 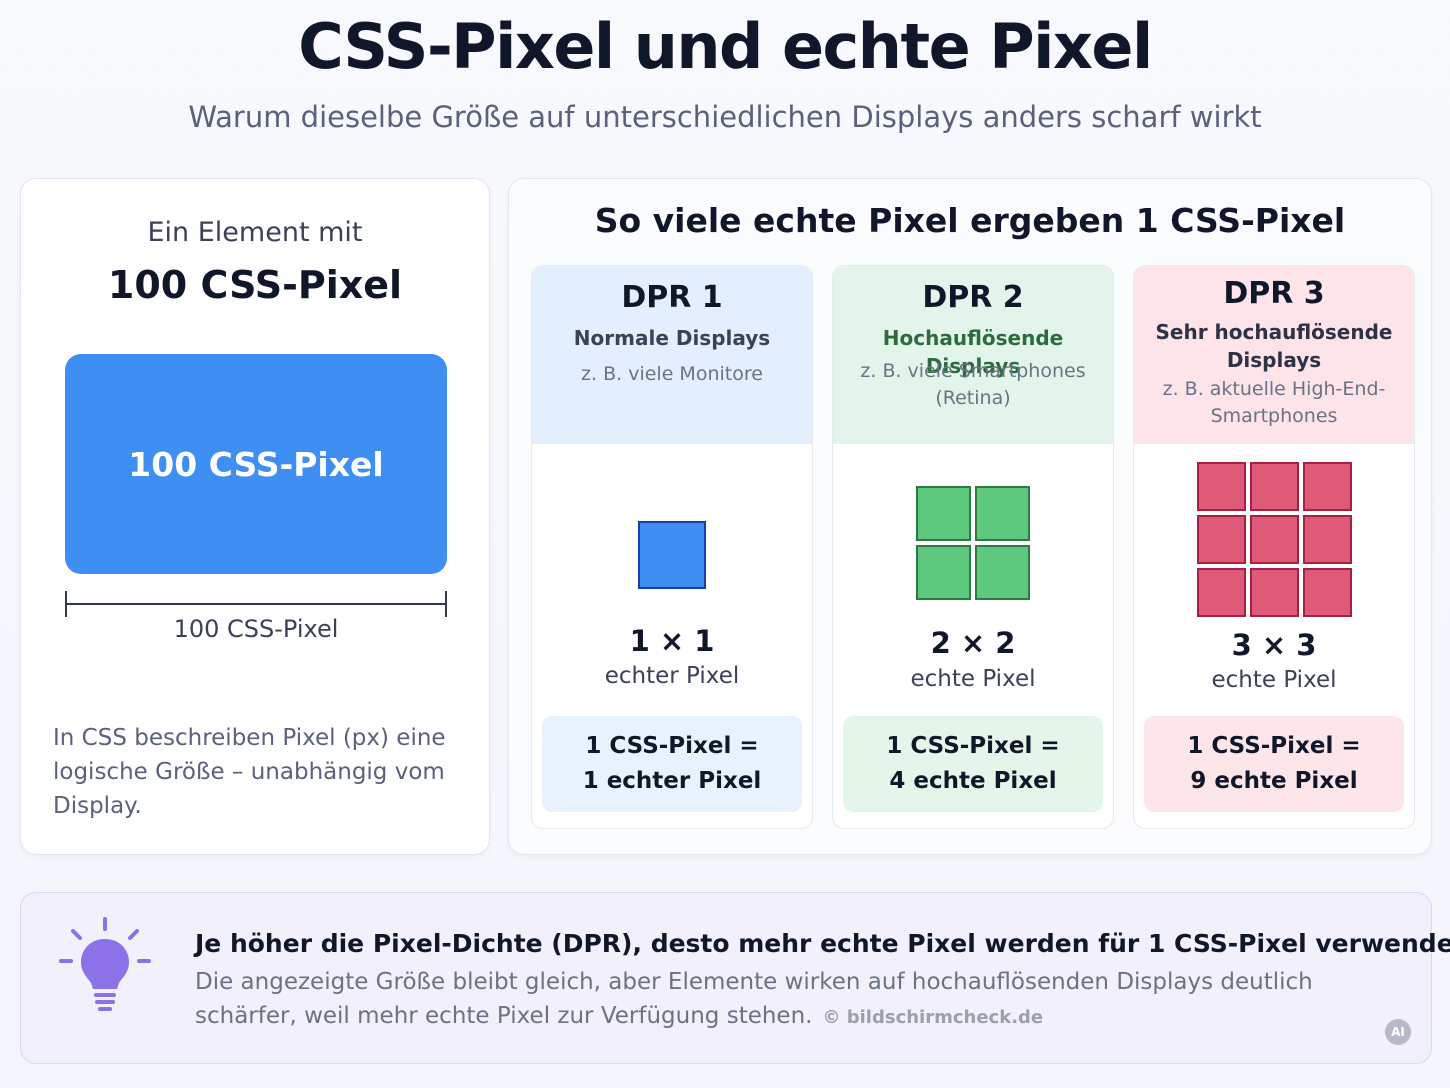 What do you see at coordinates (973, 781) in the screenshot?
I see `equation-line-2: 4 echte Pixel` at bounding box center [973, 781].